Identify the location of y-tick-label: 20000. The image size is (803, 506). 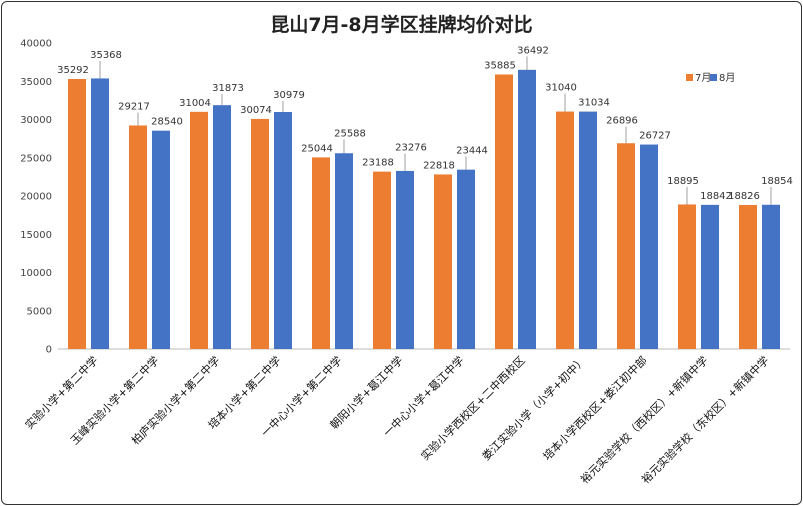
(36, 197).